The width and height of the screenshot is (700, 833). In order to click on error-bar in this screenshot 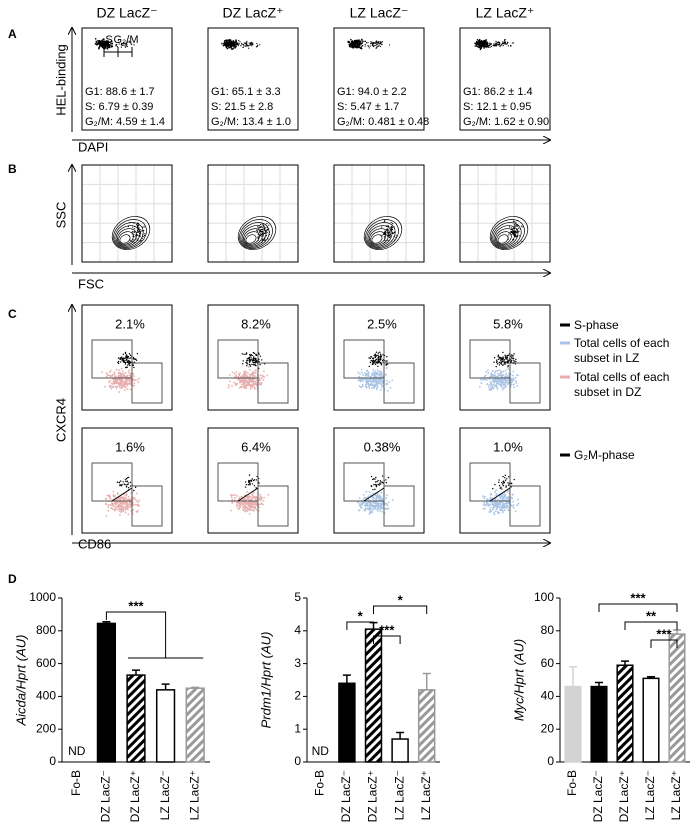, I will do `click(195, 687)`.